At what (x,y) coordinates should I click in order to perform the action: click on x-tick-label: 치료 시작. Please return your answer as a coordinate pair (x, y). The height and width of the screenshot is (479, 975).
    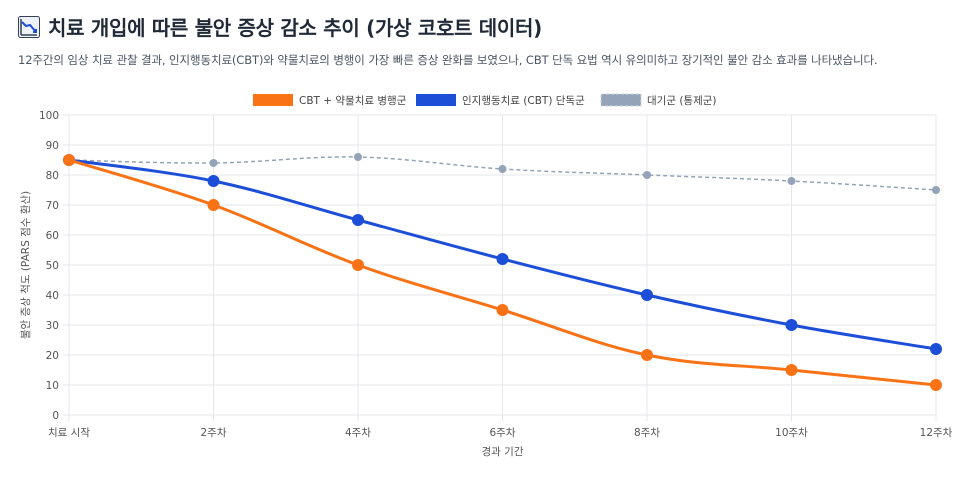
    Looking at the image, I should click on (69, 433).